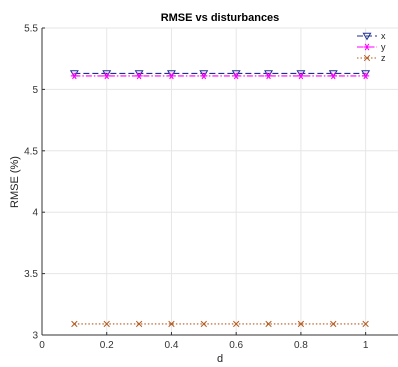 This screenshot has width=398, height=367. What do you see at coordinates (301, 345) in the screenshot?
I see `x-tick-label: 0.8` at bounding box center [301, 345].